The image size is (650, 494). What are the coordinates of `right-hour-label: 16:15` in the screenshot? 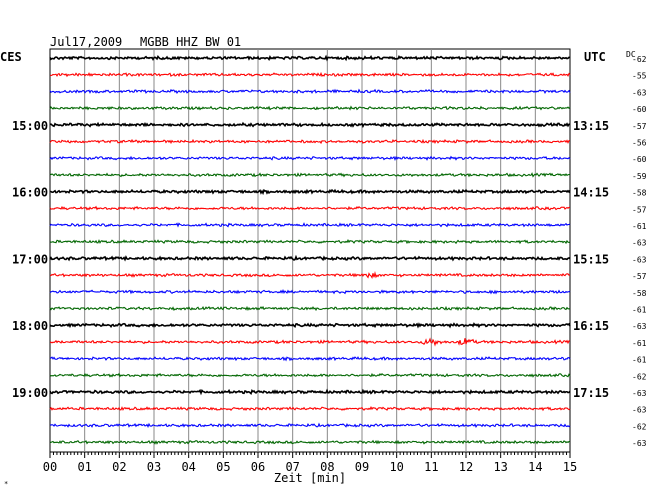 It's located at (591, 326).